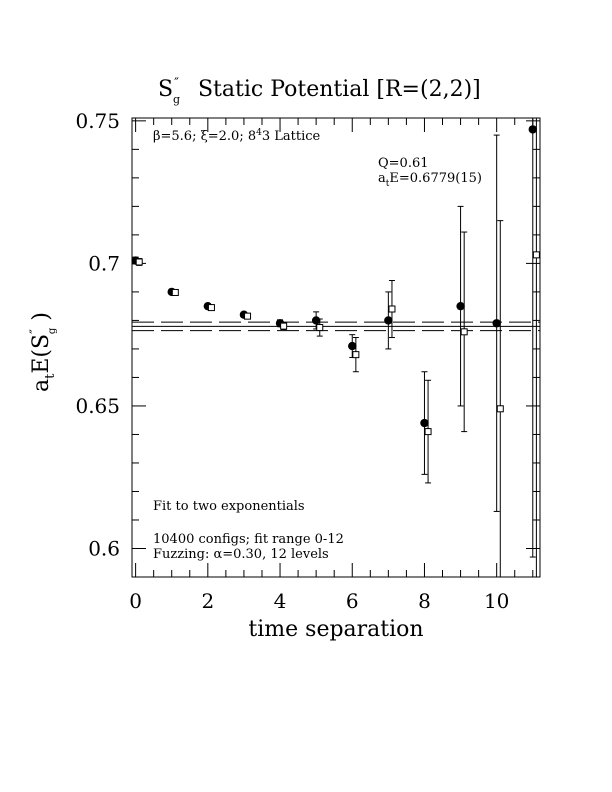  What do you see at coordinates (229, 506) in the screenshot?
I see `fit-type-annotation: Fit to two exponentials` at bounding box center [229, 506].